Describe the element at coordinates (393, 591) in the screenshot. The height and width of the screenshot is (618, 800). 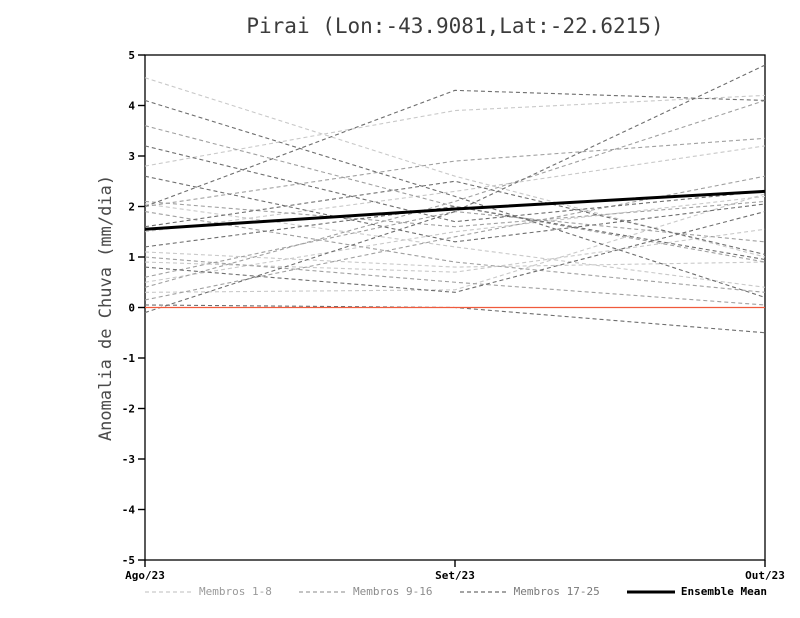
I see `legend-label: Membros 9-16` at that location.